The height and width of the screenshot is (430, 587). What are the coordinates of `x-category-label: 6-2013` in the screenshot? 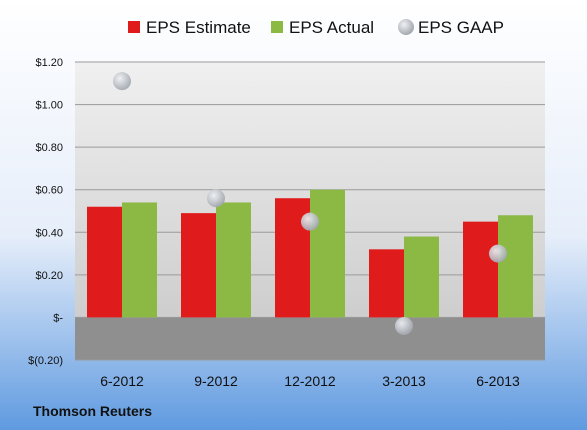 It's located at (498, 381).